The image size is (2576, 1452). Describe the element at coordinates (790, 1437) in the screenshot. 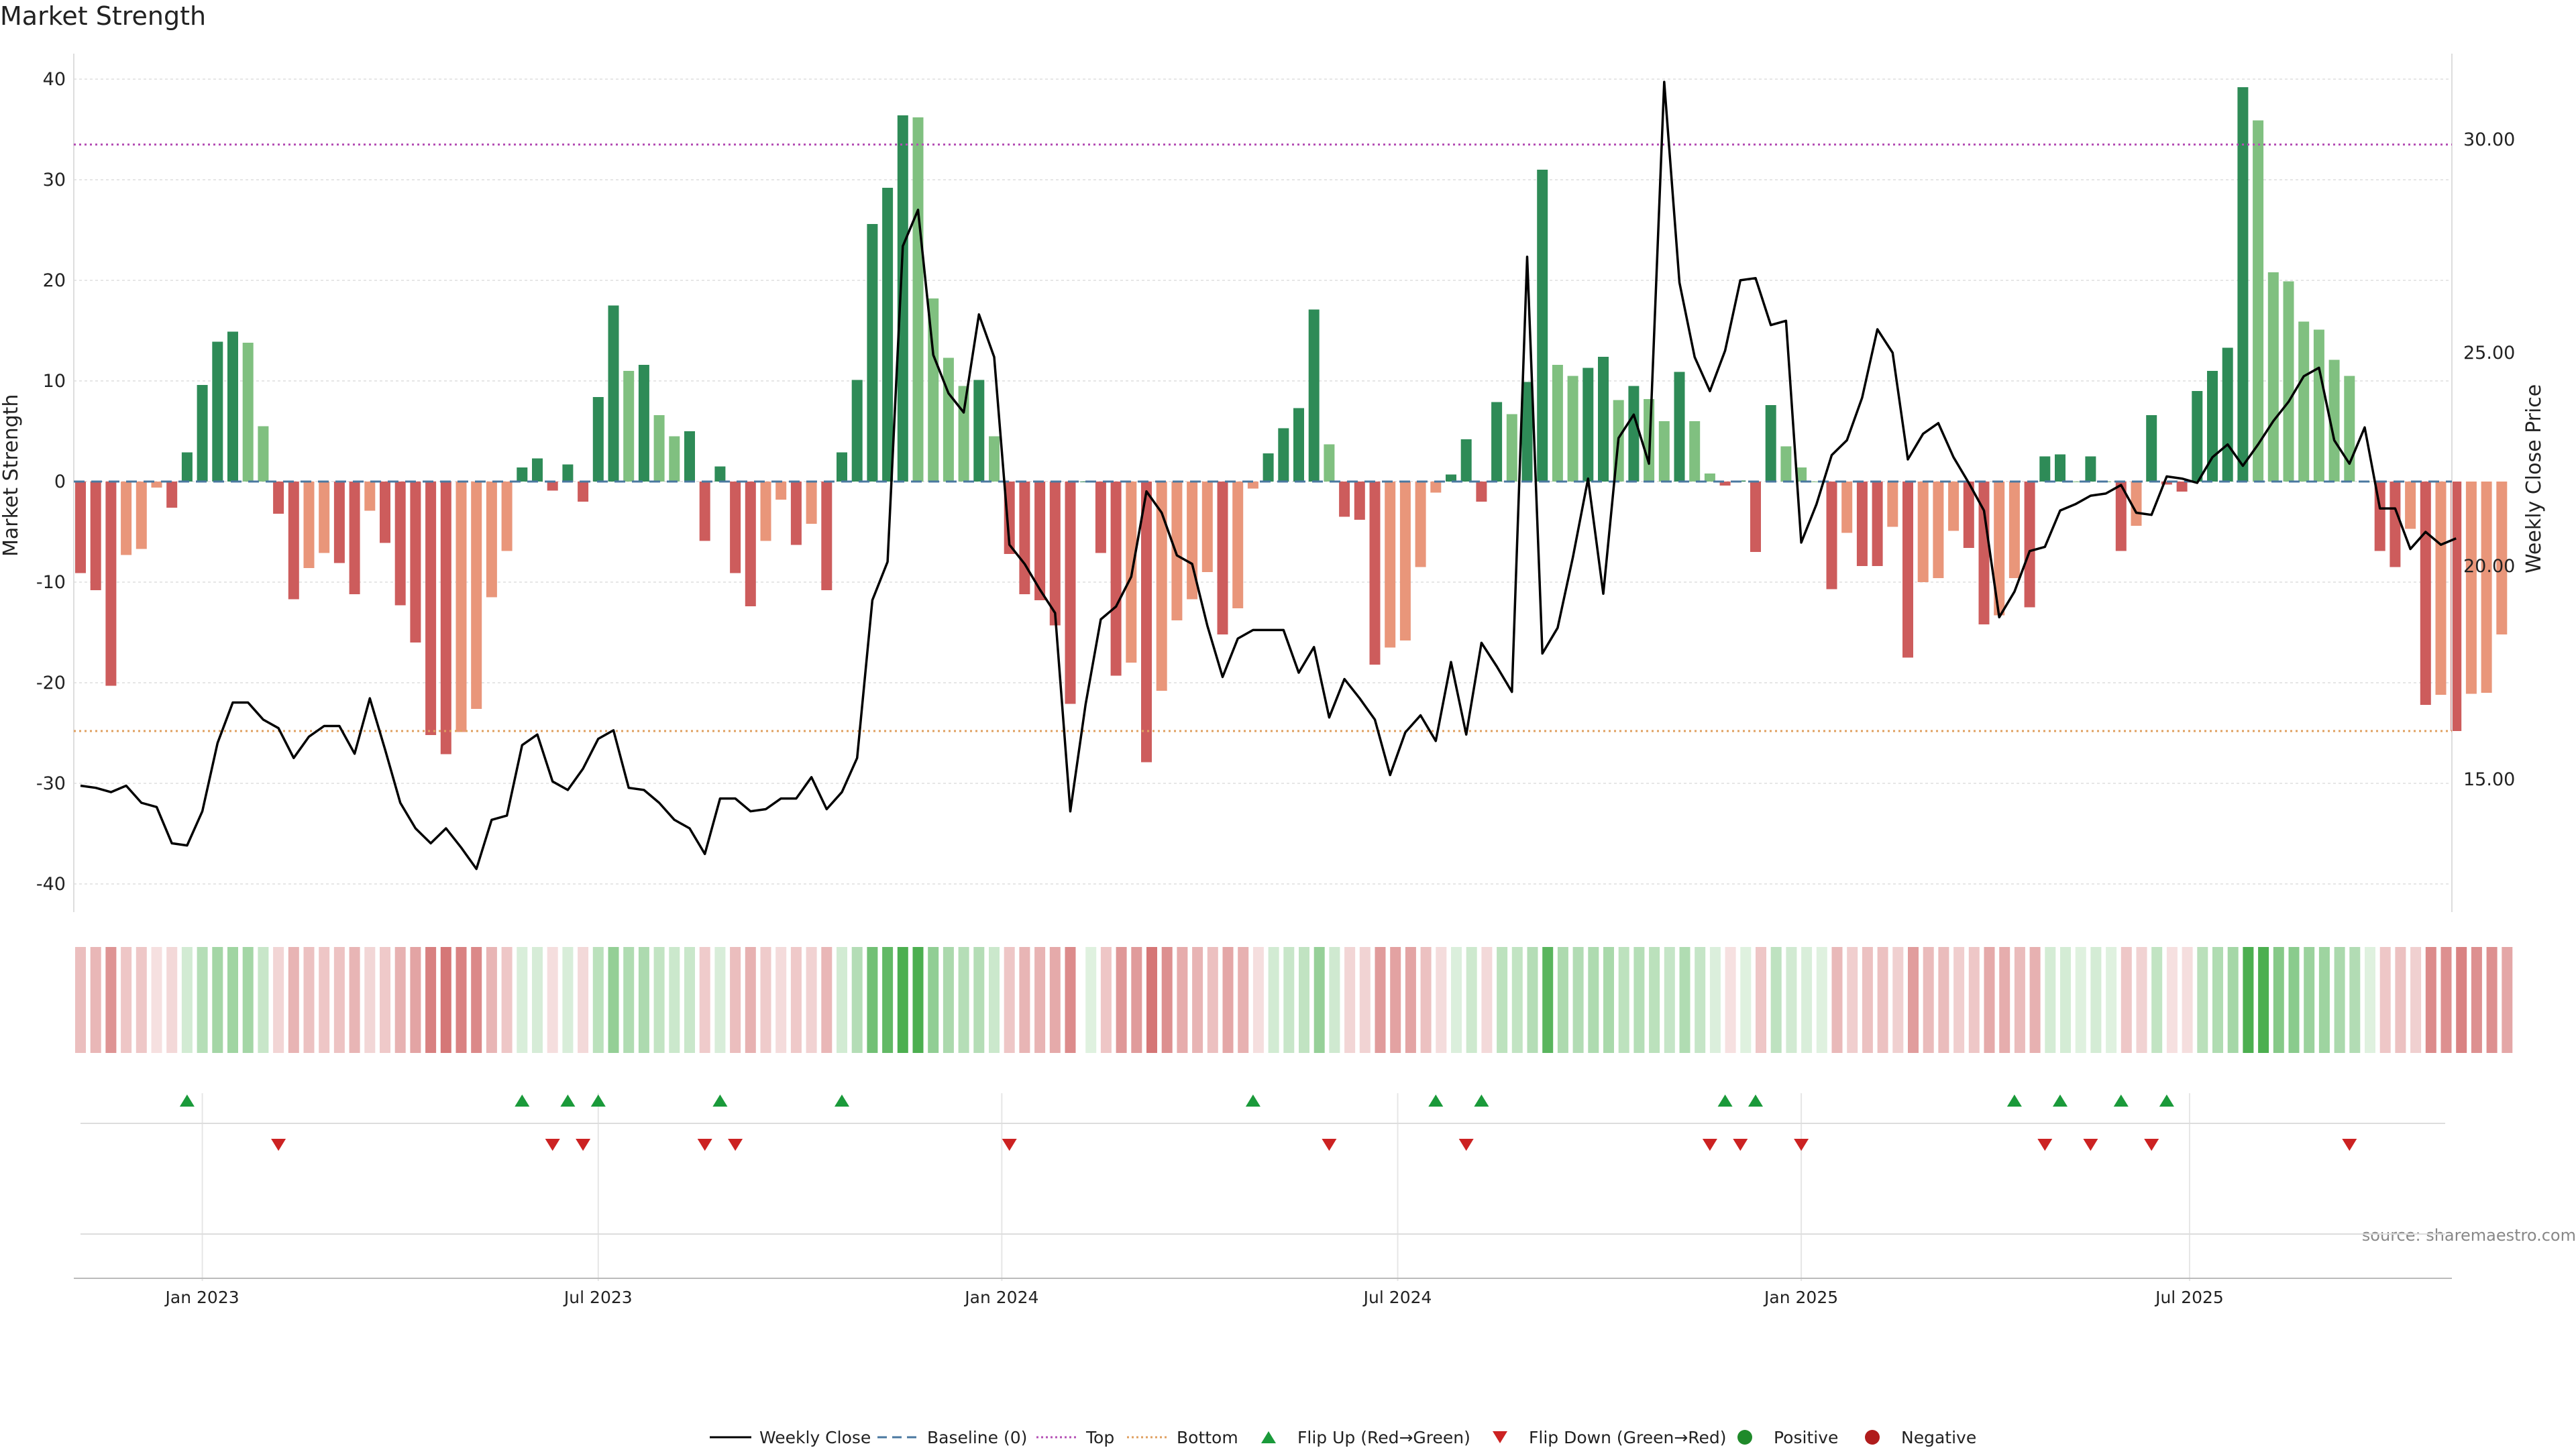

I see `legend-item-weekly-close: Weekly Close` at that location.